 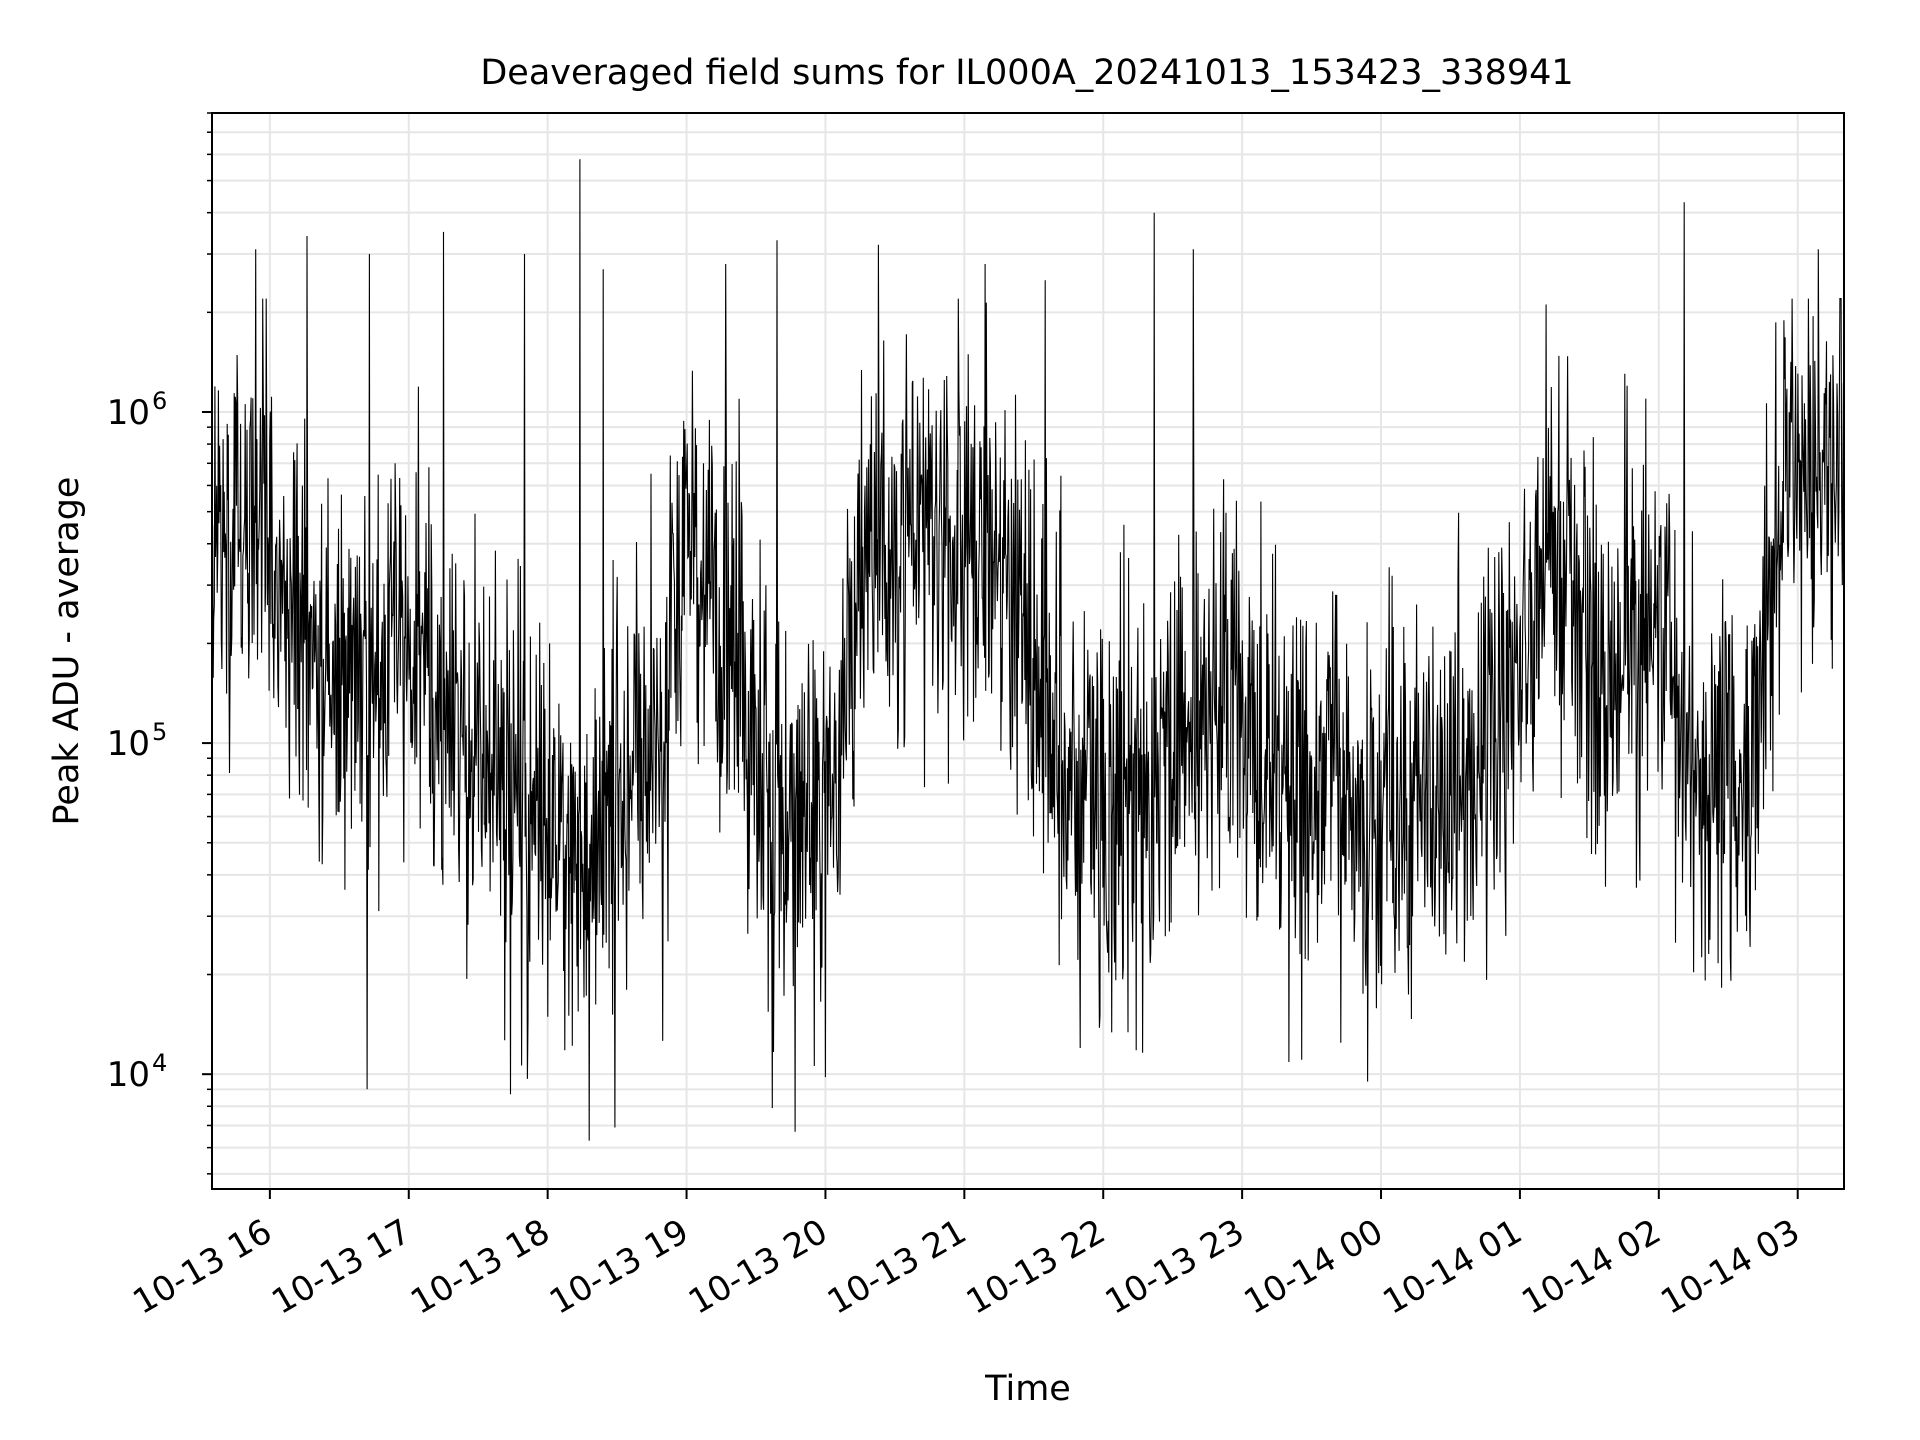 What do you see at coordinates (1027, 1389) in the screenshot?
I see `x-axis-label: Time` at bounding box center [1027, 1389].